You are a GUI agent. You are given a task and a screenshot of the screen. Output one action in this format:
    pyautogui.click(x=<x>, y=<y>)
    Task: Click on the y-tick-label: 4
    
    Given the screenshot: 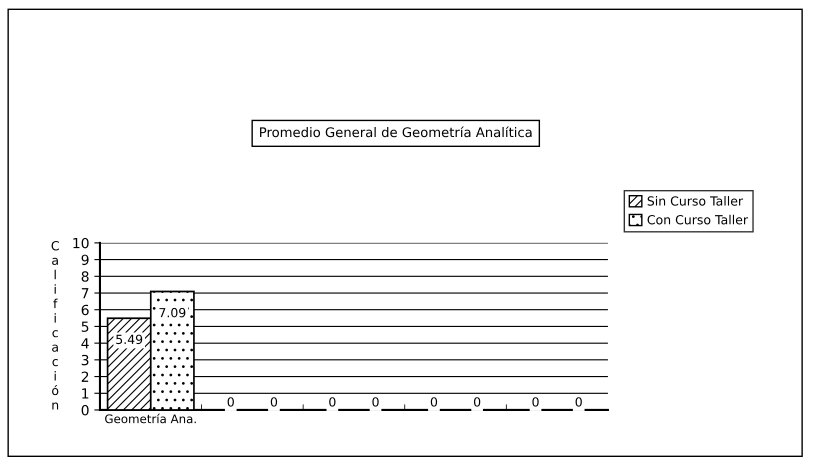 What is the action you would take?
    pyautogui.click(x=85, y=343)
    